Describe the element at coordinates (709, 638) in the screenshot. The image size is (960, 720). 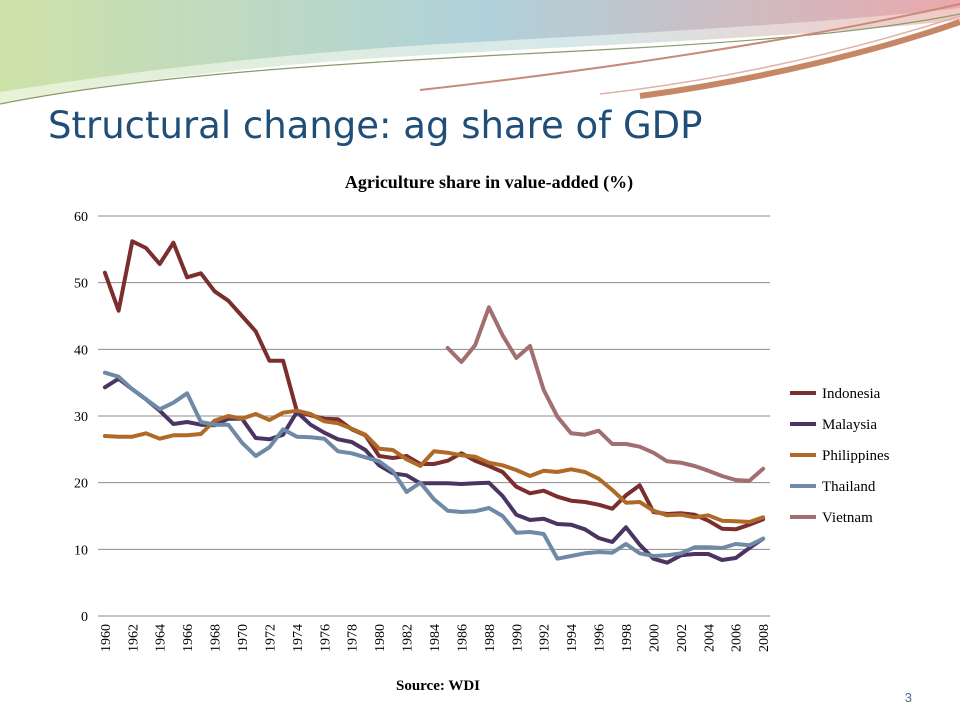
I see `x-tick-label: 2004` at that location.